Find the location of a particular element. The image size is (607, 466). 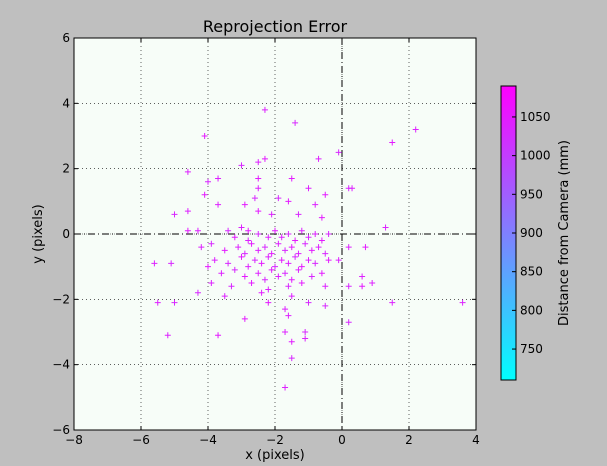

colorbar-tick-label: 950 is located at coordinates (531, 194).